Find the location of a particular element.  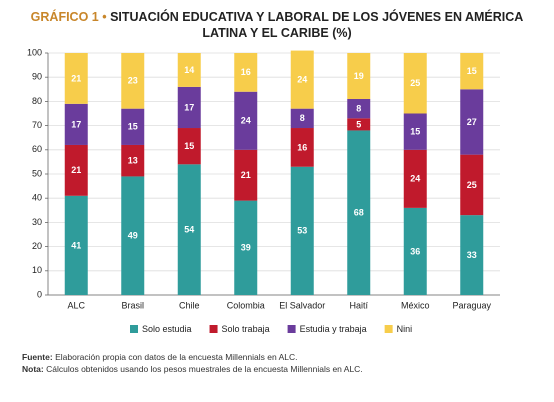

x-tick-label: Haití is located at coordinates (358, 305).